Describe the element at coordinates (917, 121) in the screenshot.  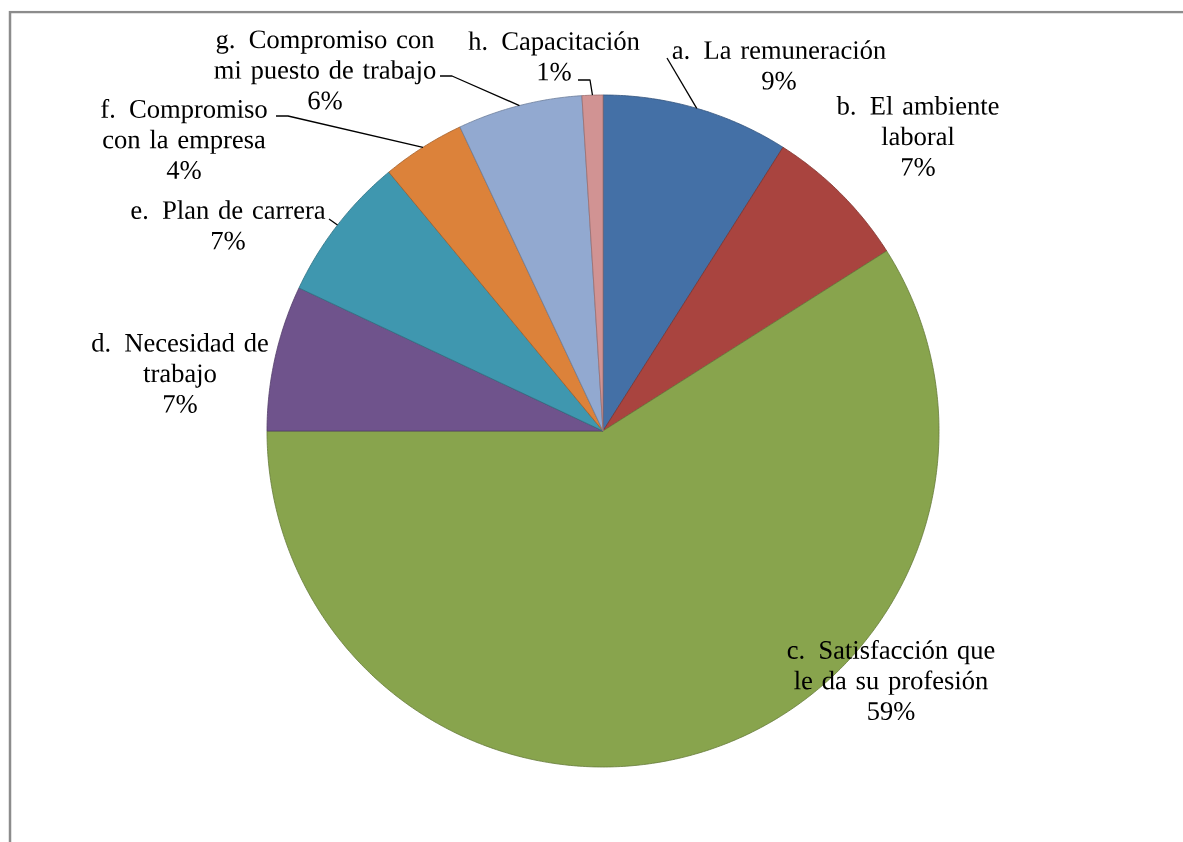
I see `slice-label: b. El ambiente laboral` at that location.